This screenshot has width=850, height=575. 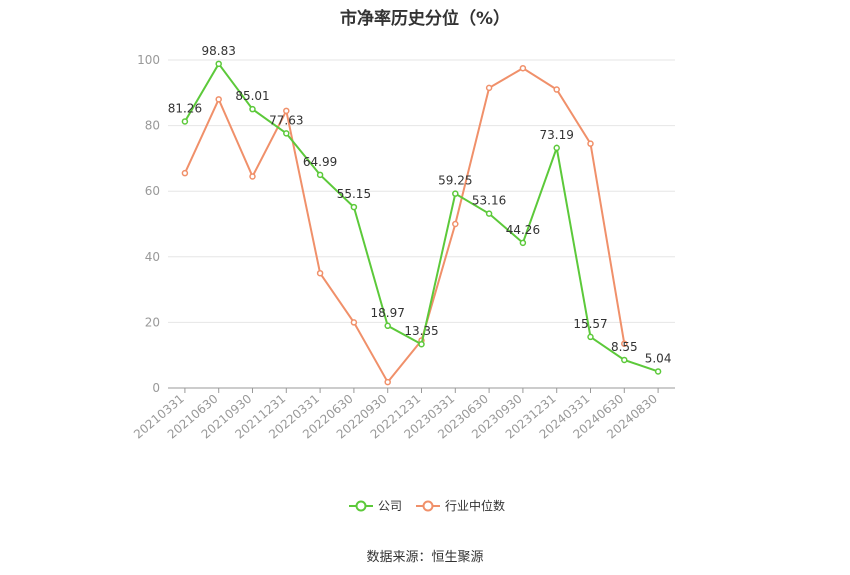 What do you see at coordinates (320, 162) in the screenshot?
I see `data-label: 64.99` at bounding box center [320, 162].